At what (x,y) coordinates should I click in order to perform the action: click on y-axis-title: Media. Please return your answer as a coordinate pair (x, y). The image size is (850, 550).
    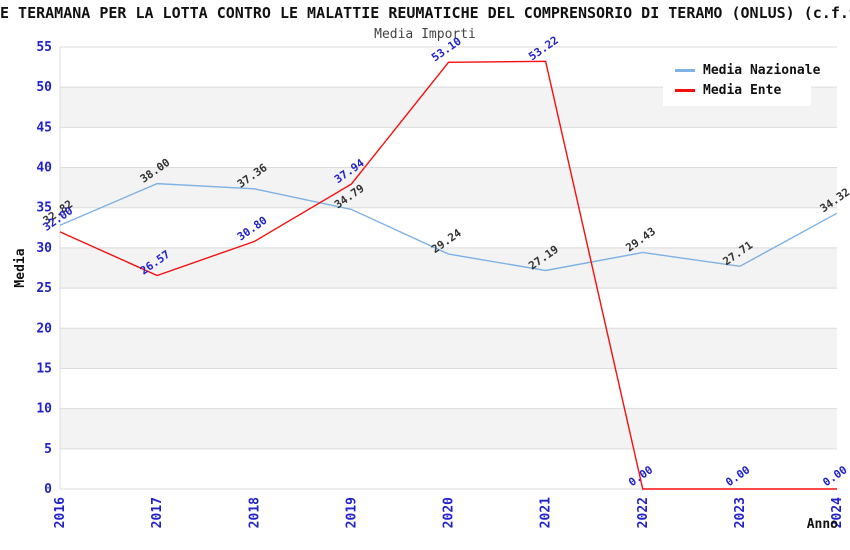
    Looking at the image, I should click on (20, 267).